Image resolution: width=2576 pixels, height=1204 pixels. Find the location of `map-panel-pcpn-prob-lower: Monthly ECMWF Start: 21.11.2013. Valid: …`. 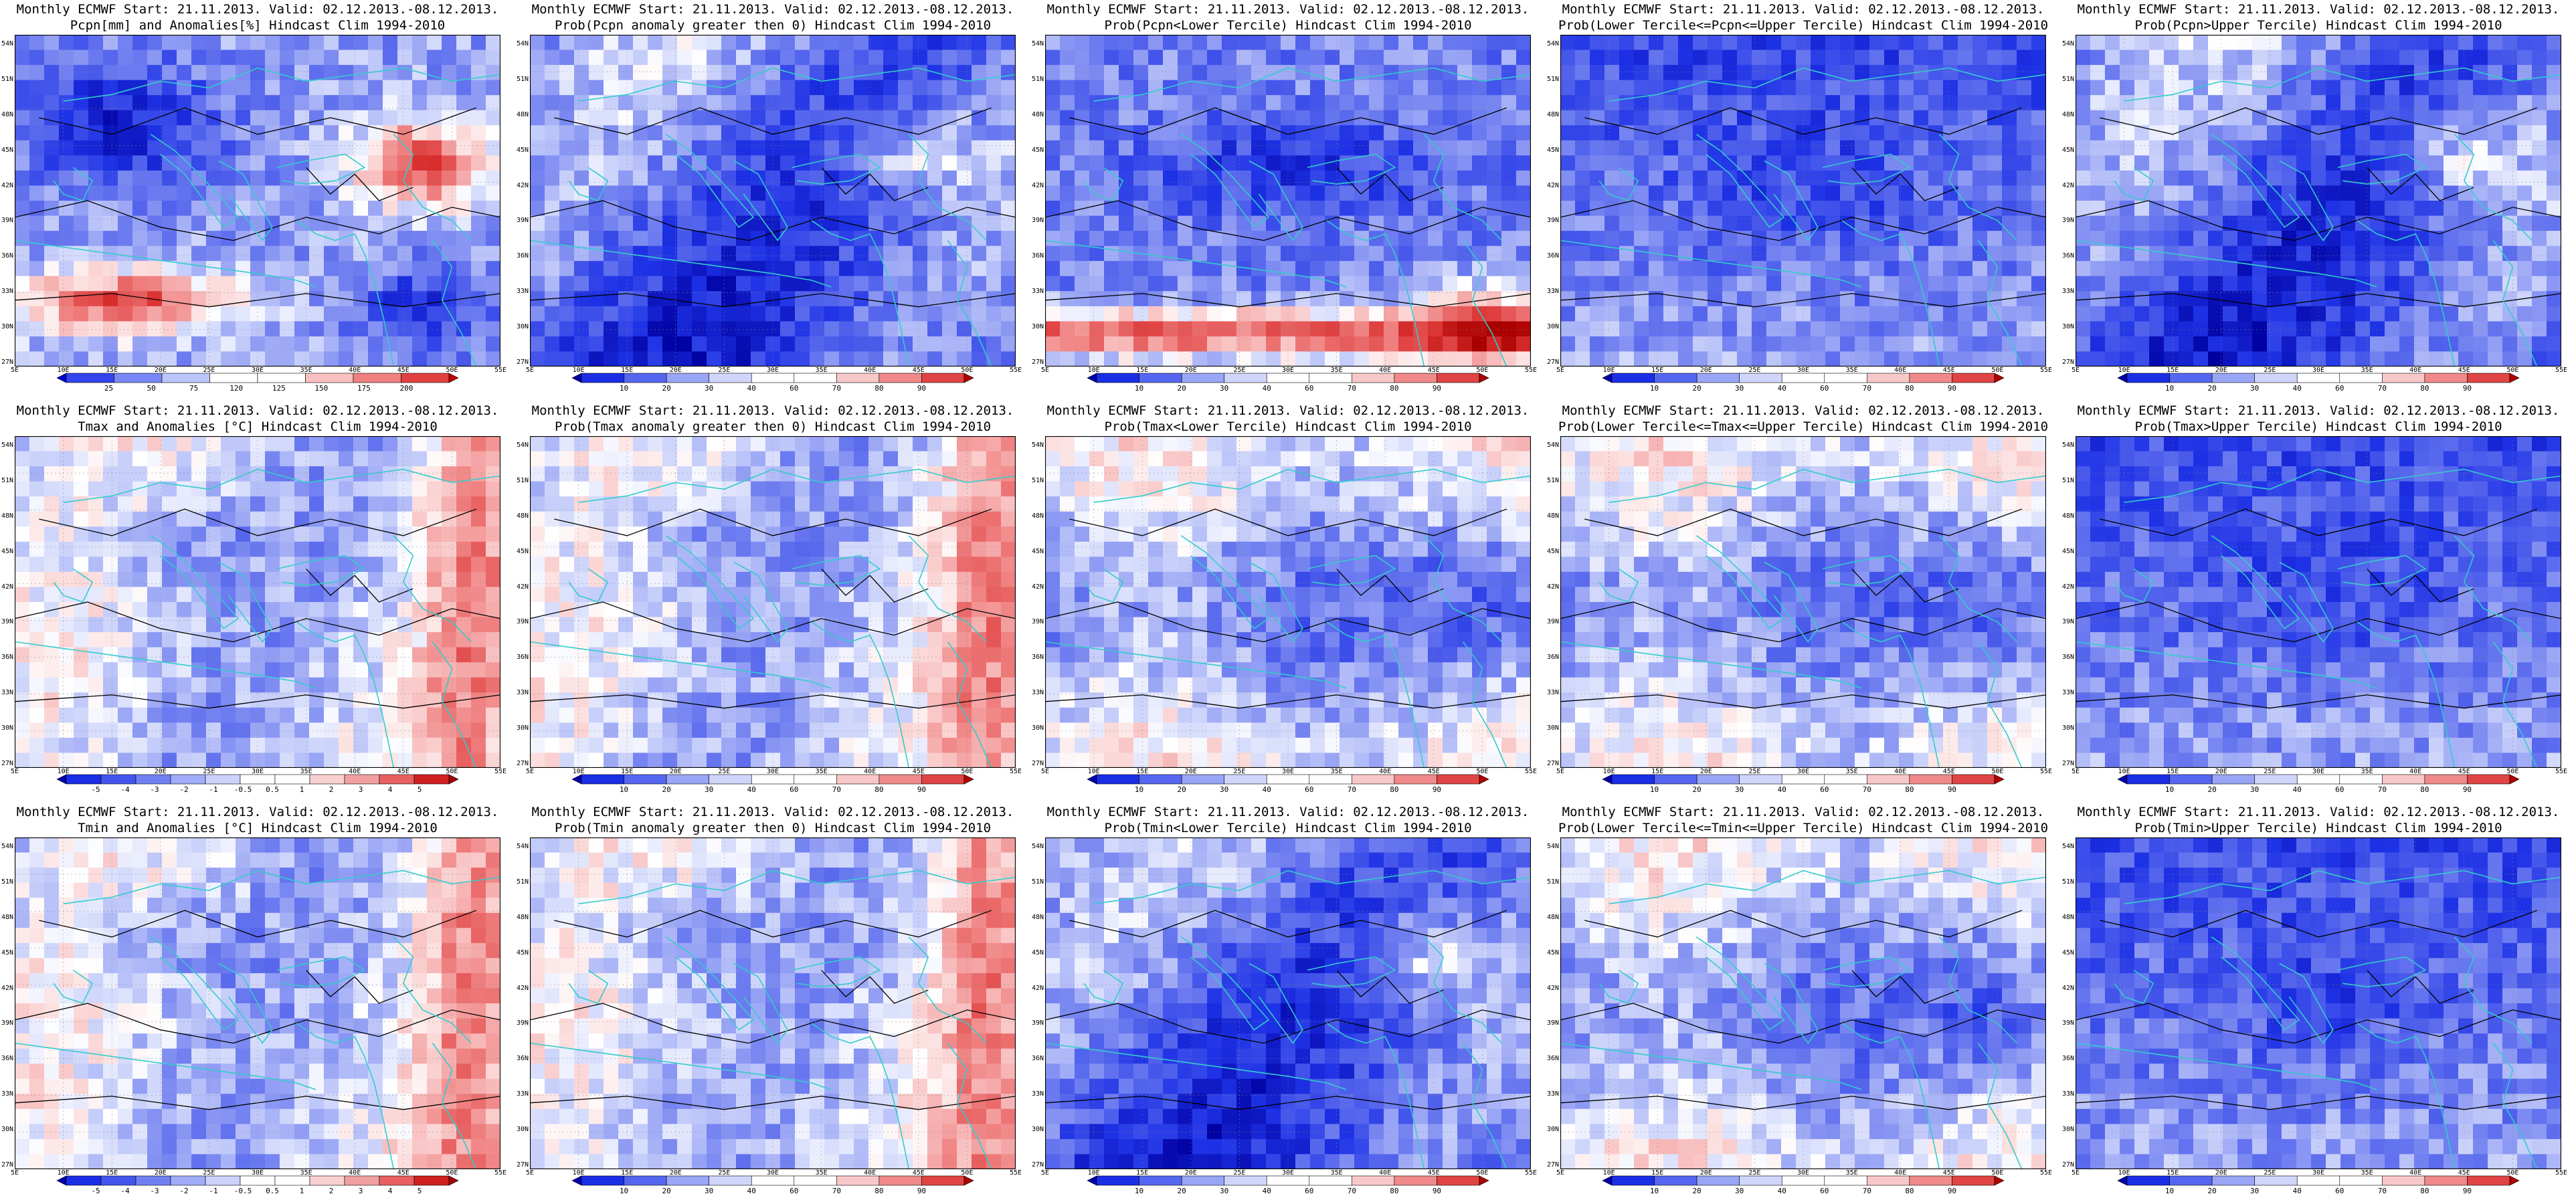

map-panel-pcpn-prob-lower: Monthly ECMWF Start: 21.11.2013. Valid: … is located at coordinates (1288, 200).